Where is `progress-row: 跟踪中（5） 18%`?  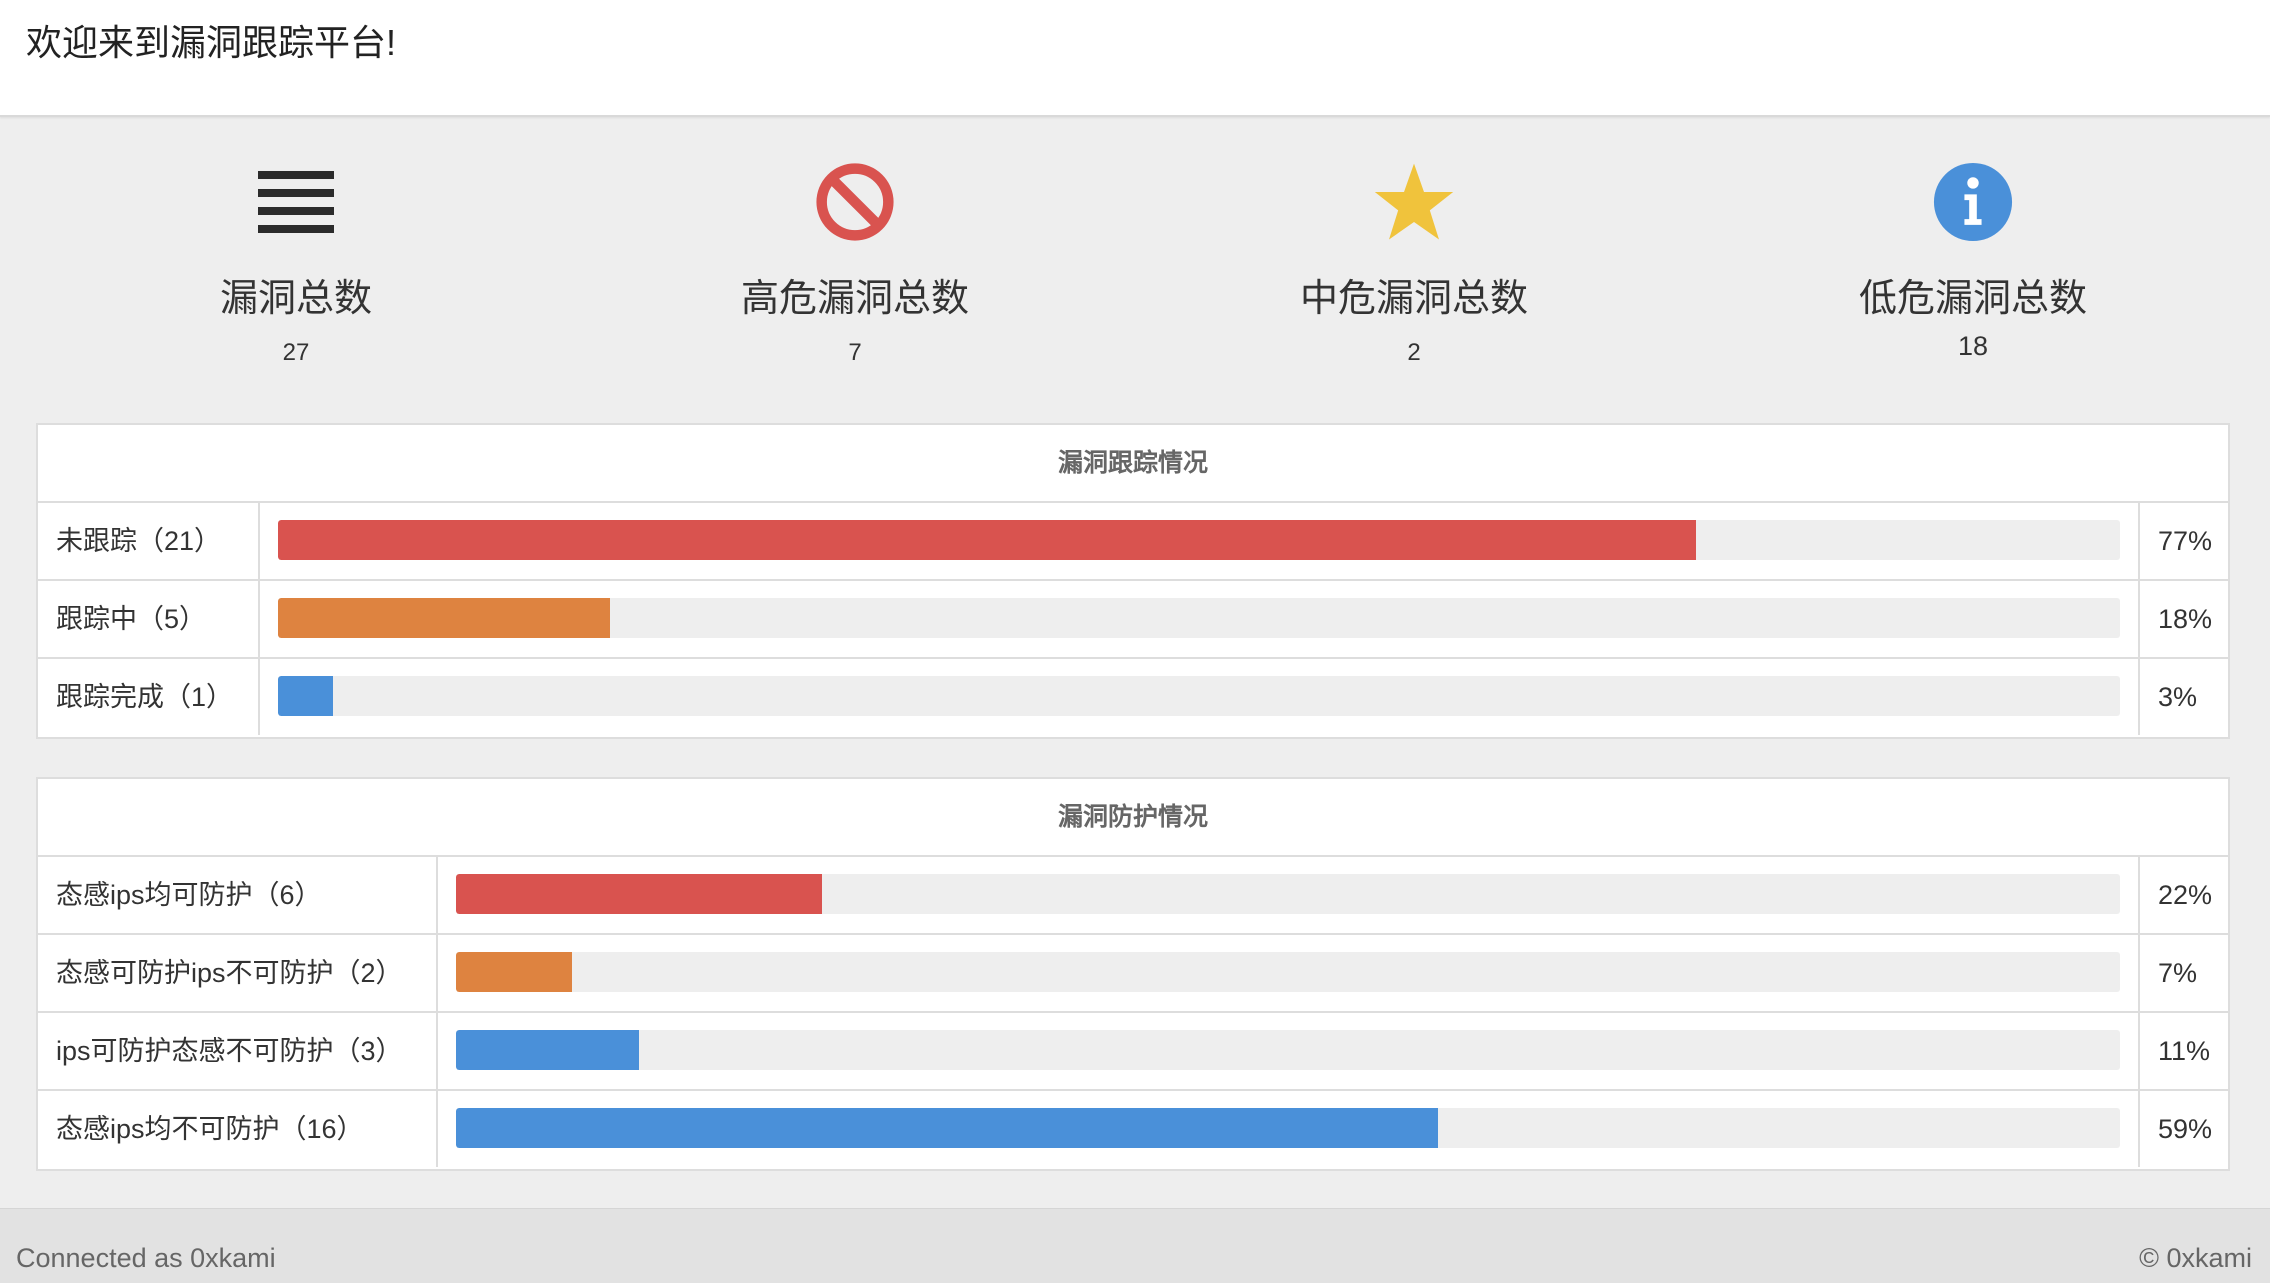 progress-row: 跟踪中（5） 18% is located at coordinates (1133, 620).